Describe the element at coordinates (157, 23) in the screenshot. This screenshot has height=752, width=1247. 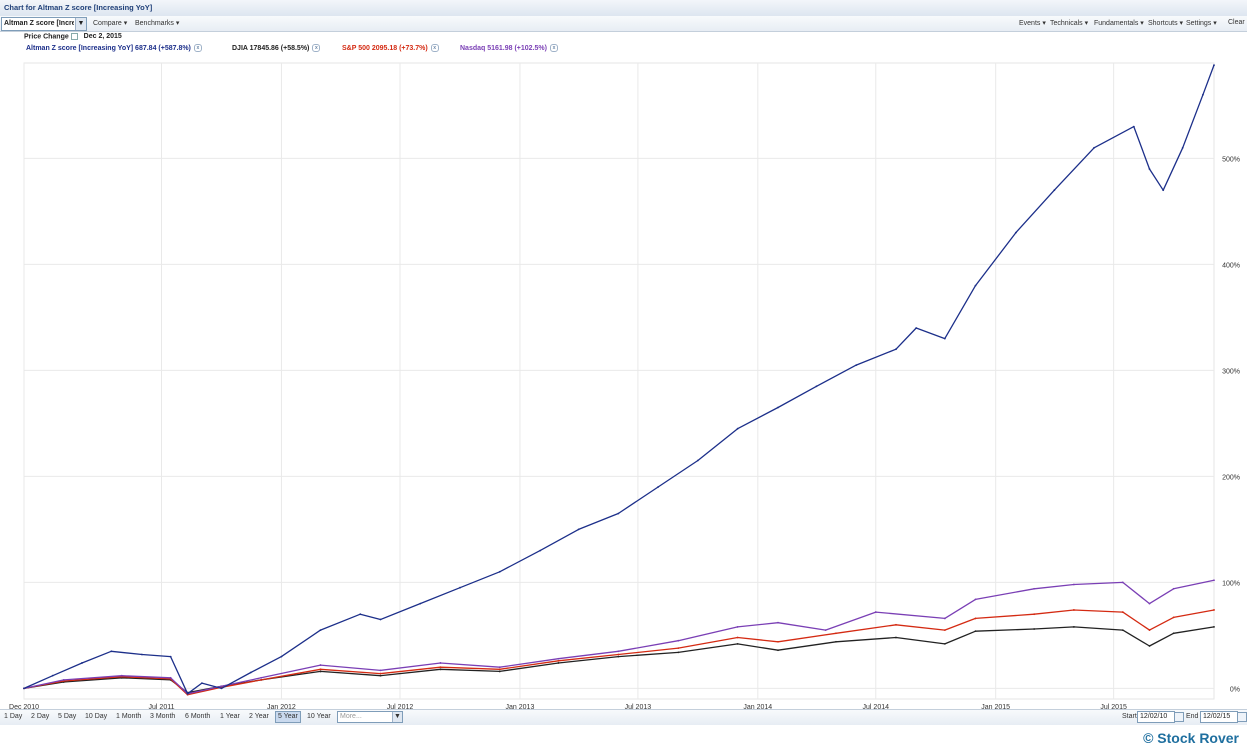
I see `benchmarks-menu: Benchmarks ▾` at that location.